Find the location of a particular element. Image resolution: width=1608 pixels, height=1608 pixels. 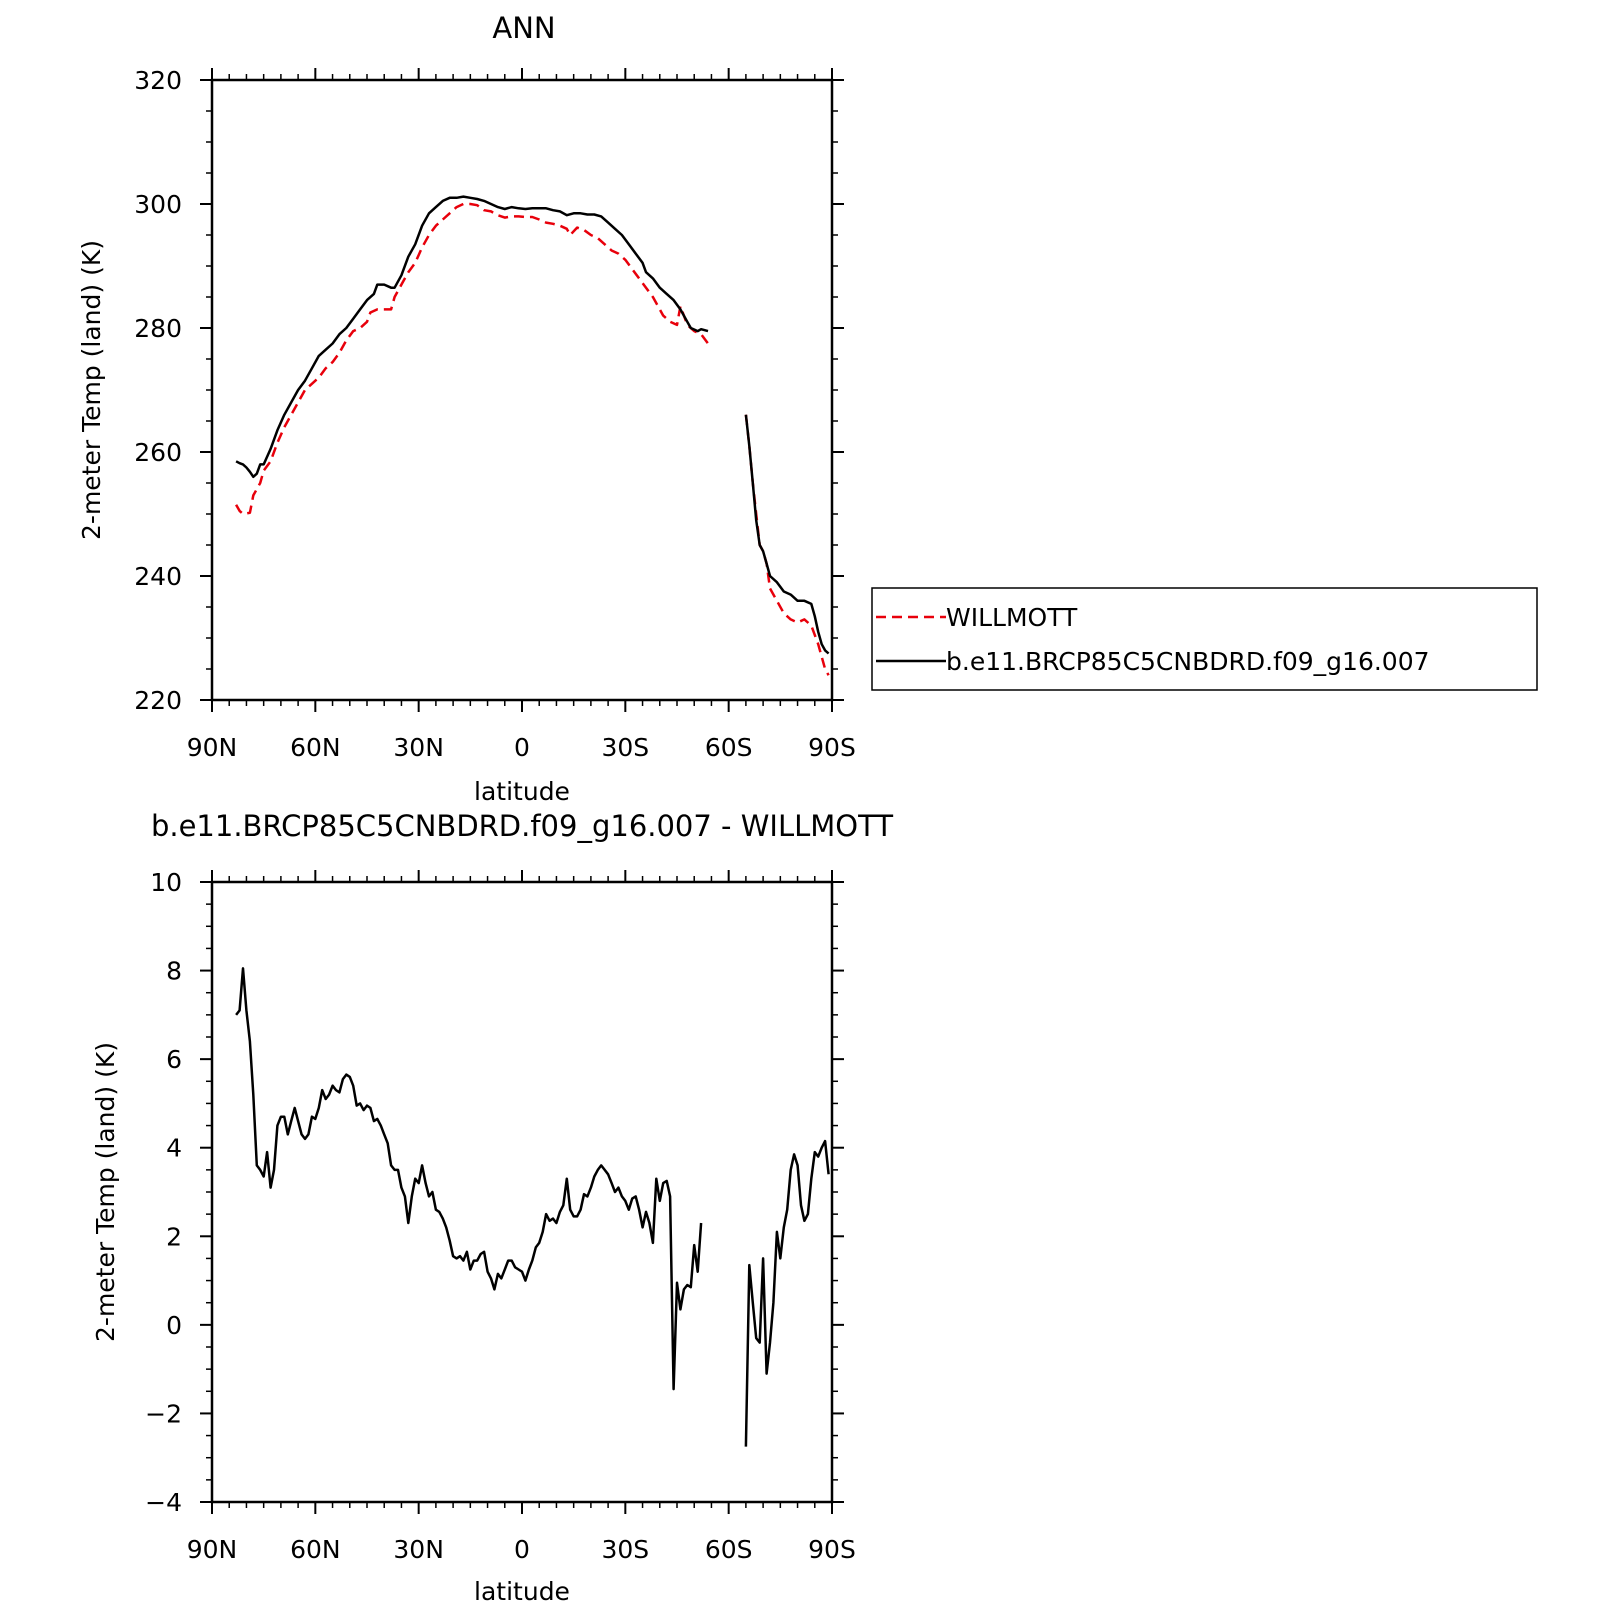

y-tick-label: 320 is located at coordinates (158, 80).